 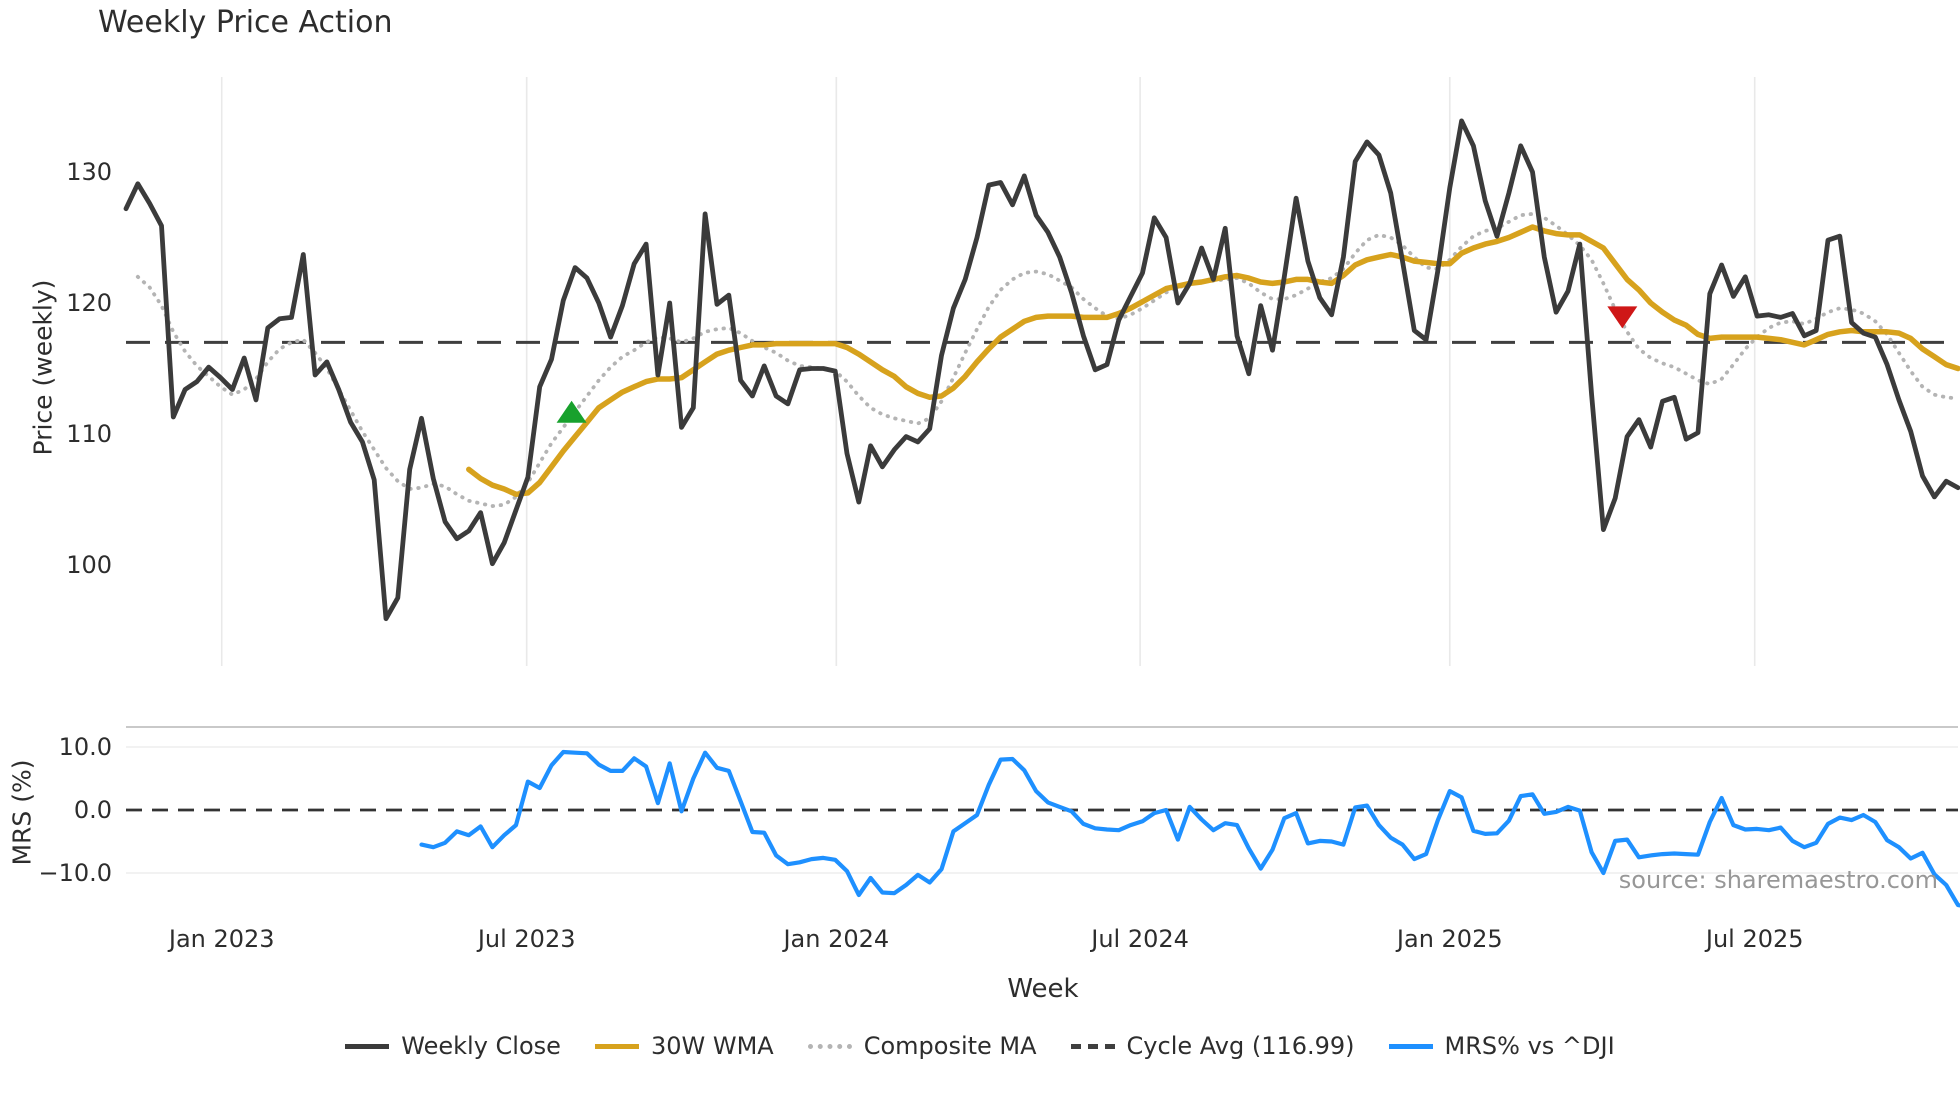 I want to click on x-tick-label: Jan 2023, so click(x=221, y=939).